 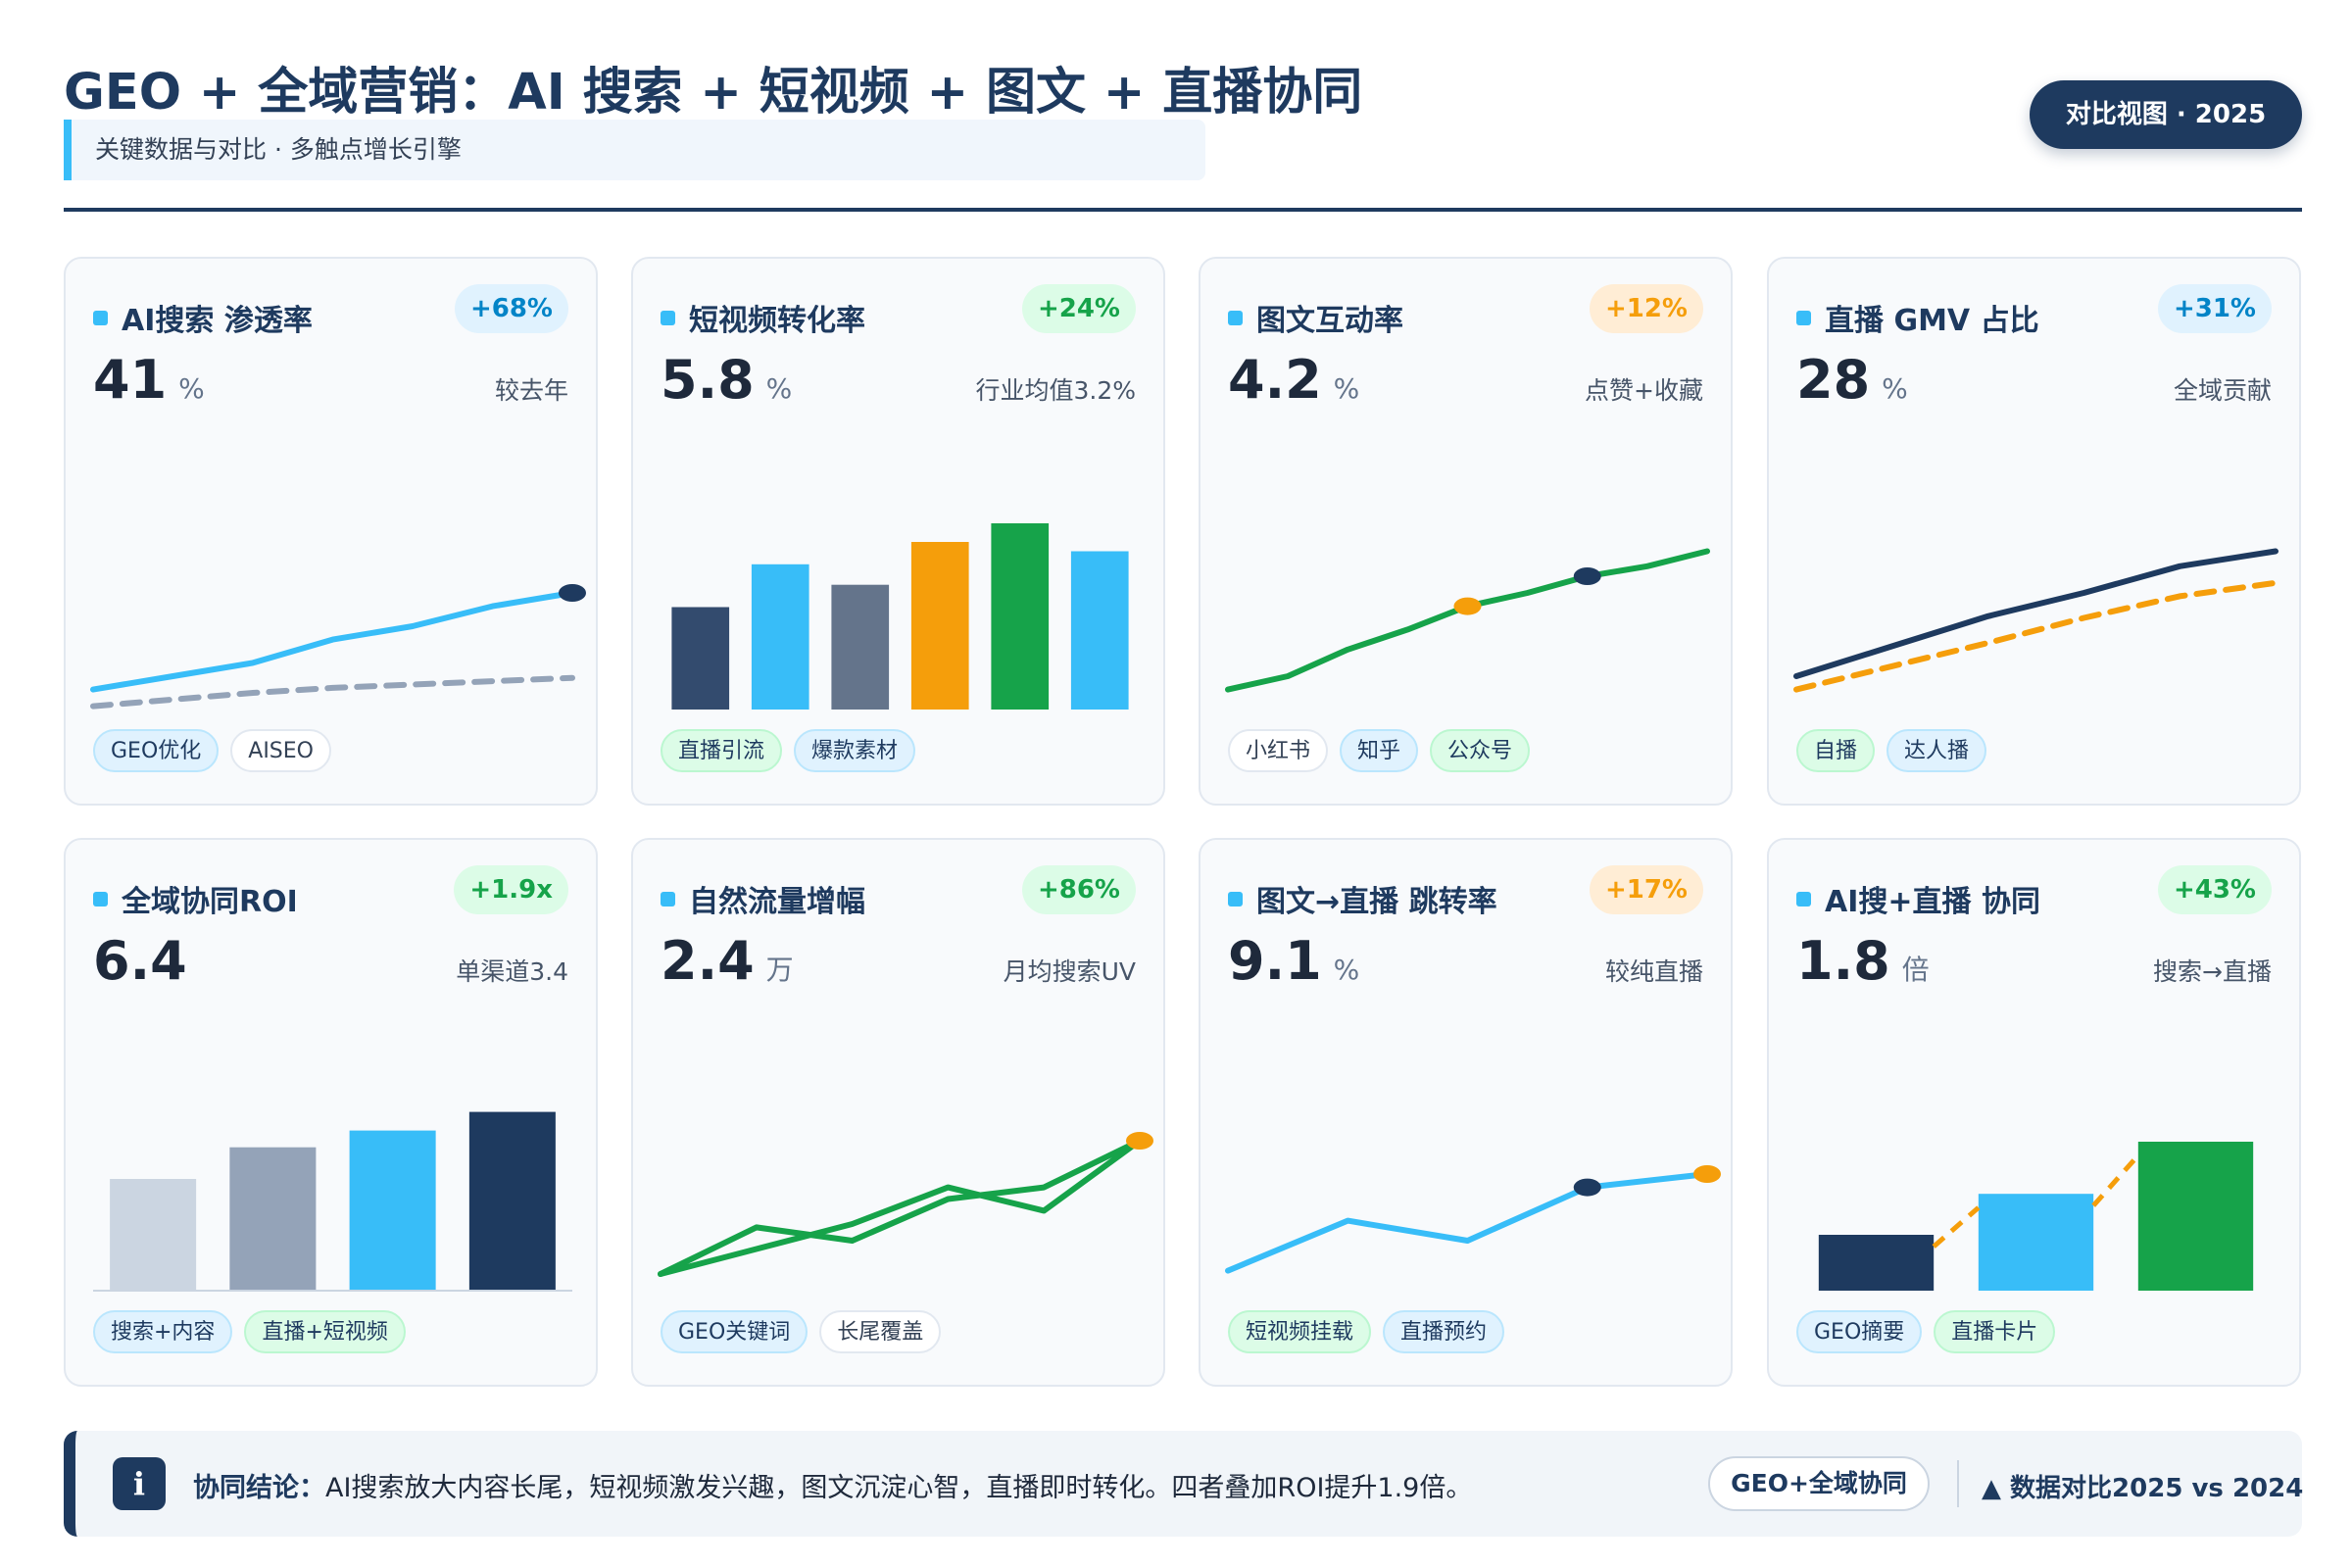 I want to click on channel-tag: 长尾覆盖, so click(x=880, y=1331).